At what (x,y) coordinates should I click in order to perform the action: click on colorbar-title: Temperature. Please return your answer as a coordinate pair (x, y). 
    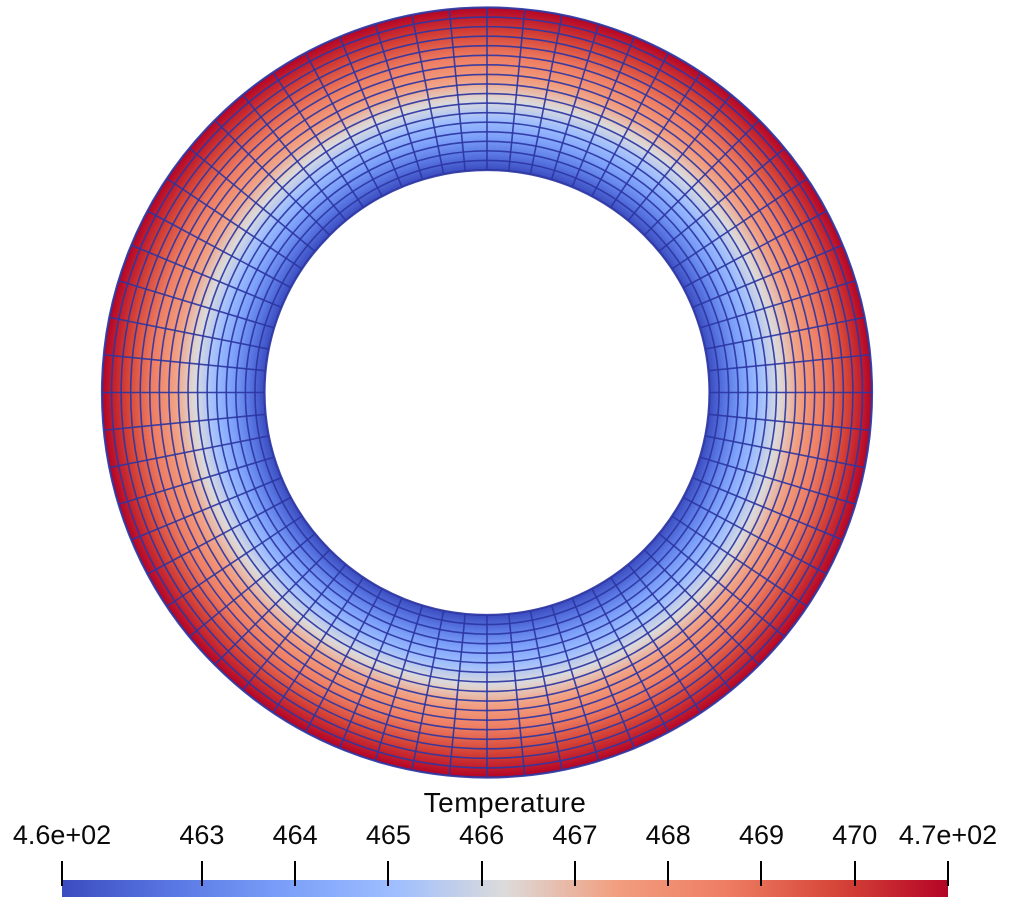
    Looking at the image, I should click on (505, 802).